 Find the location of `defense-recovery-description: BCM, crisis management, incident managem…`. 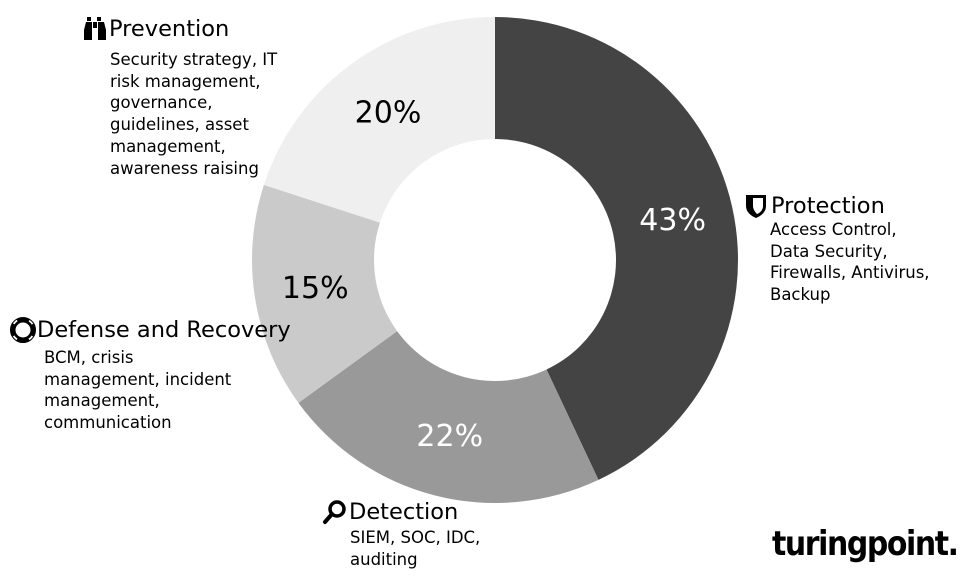

defense-recovery-description: BCM, crisis management, incident managem… is located at coordinates (138, 390).